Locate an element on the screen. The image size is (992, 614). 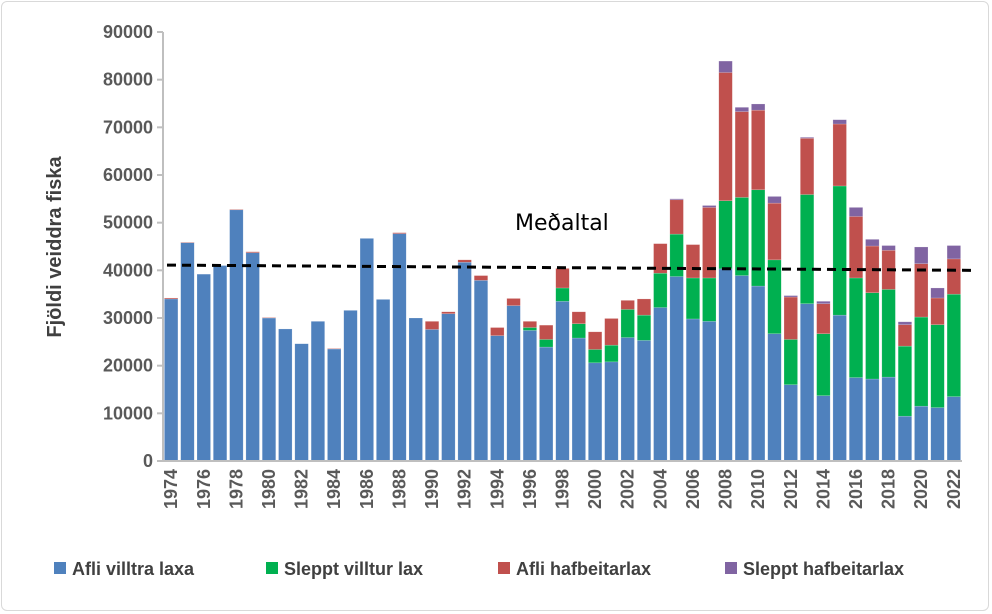
x-tick-label: 2012 is located at coordinates (791, 489).